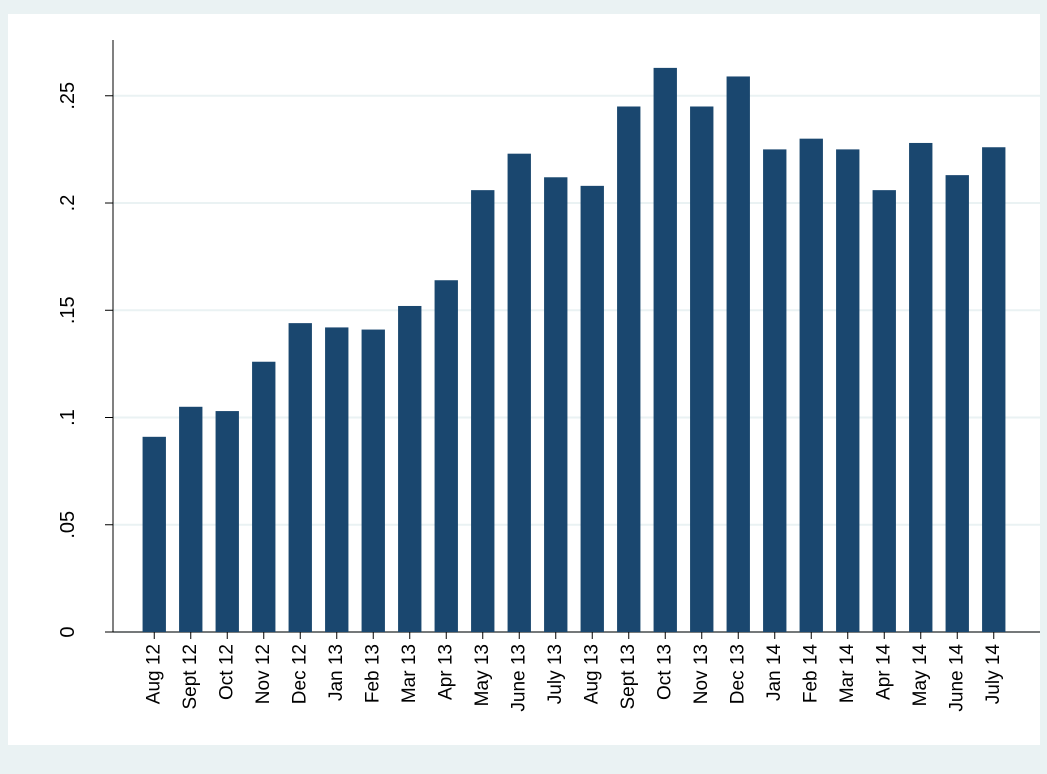 This screenshot has width=1047, height=774. What do you see at coordinates (68, 525) in the screenshot?
I see `y-tick-label: .05` at bounding box center [68, 525].